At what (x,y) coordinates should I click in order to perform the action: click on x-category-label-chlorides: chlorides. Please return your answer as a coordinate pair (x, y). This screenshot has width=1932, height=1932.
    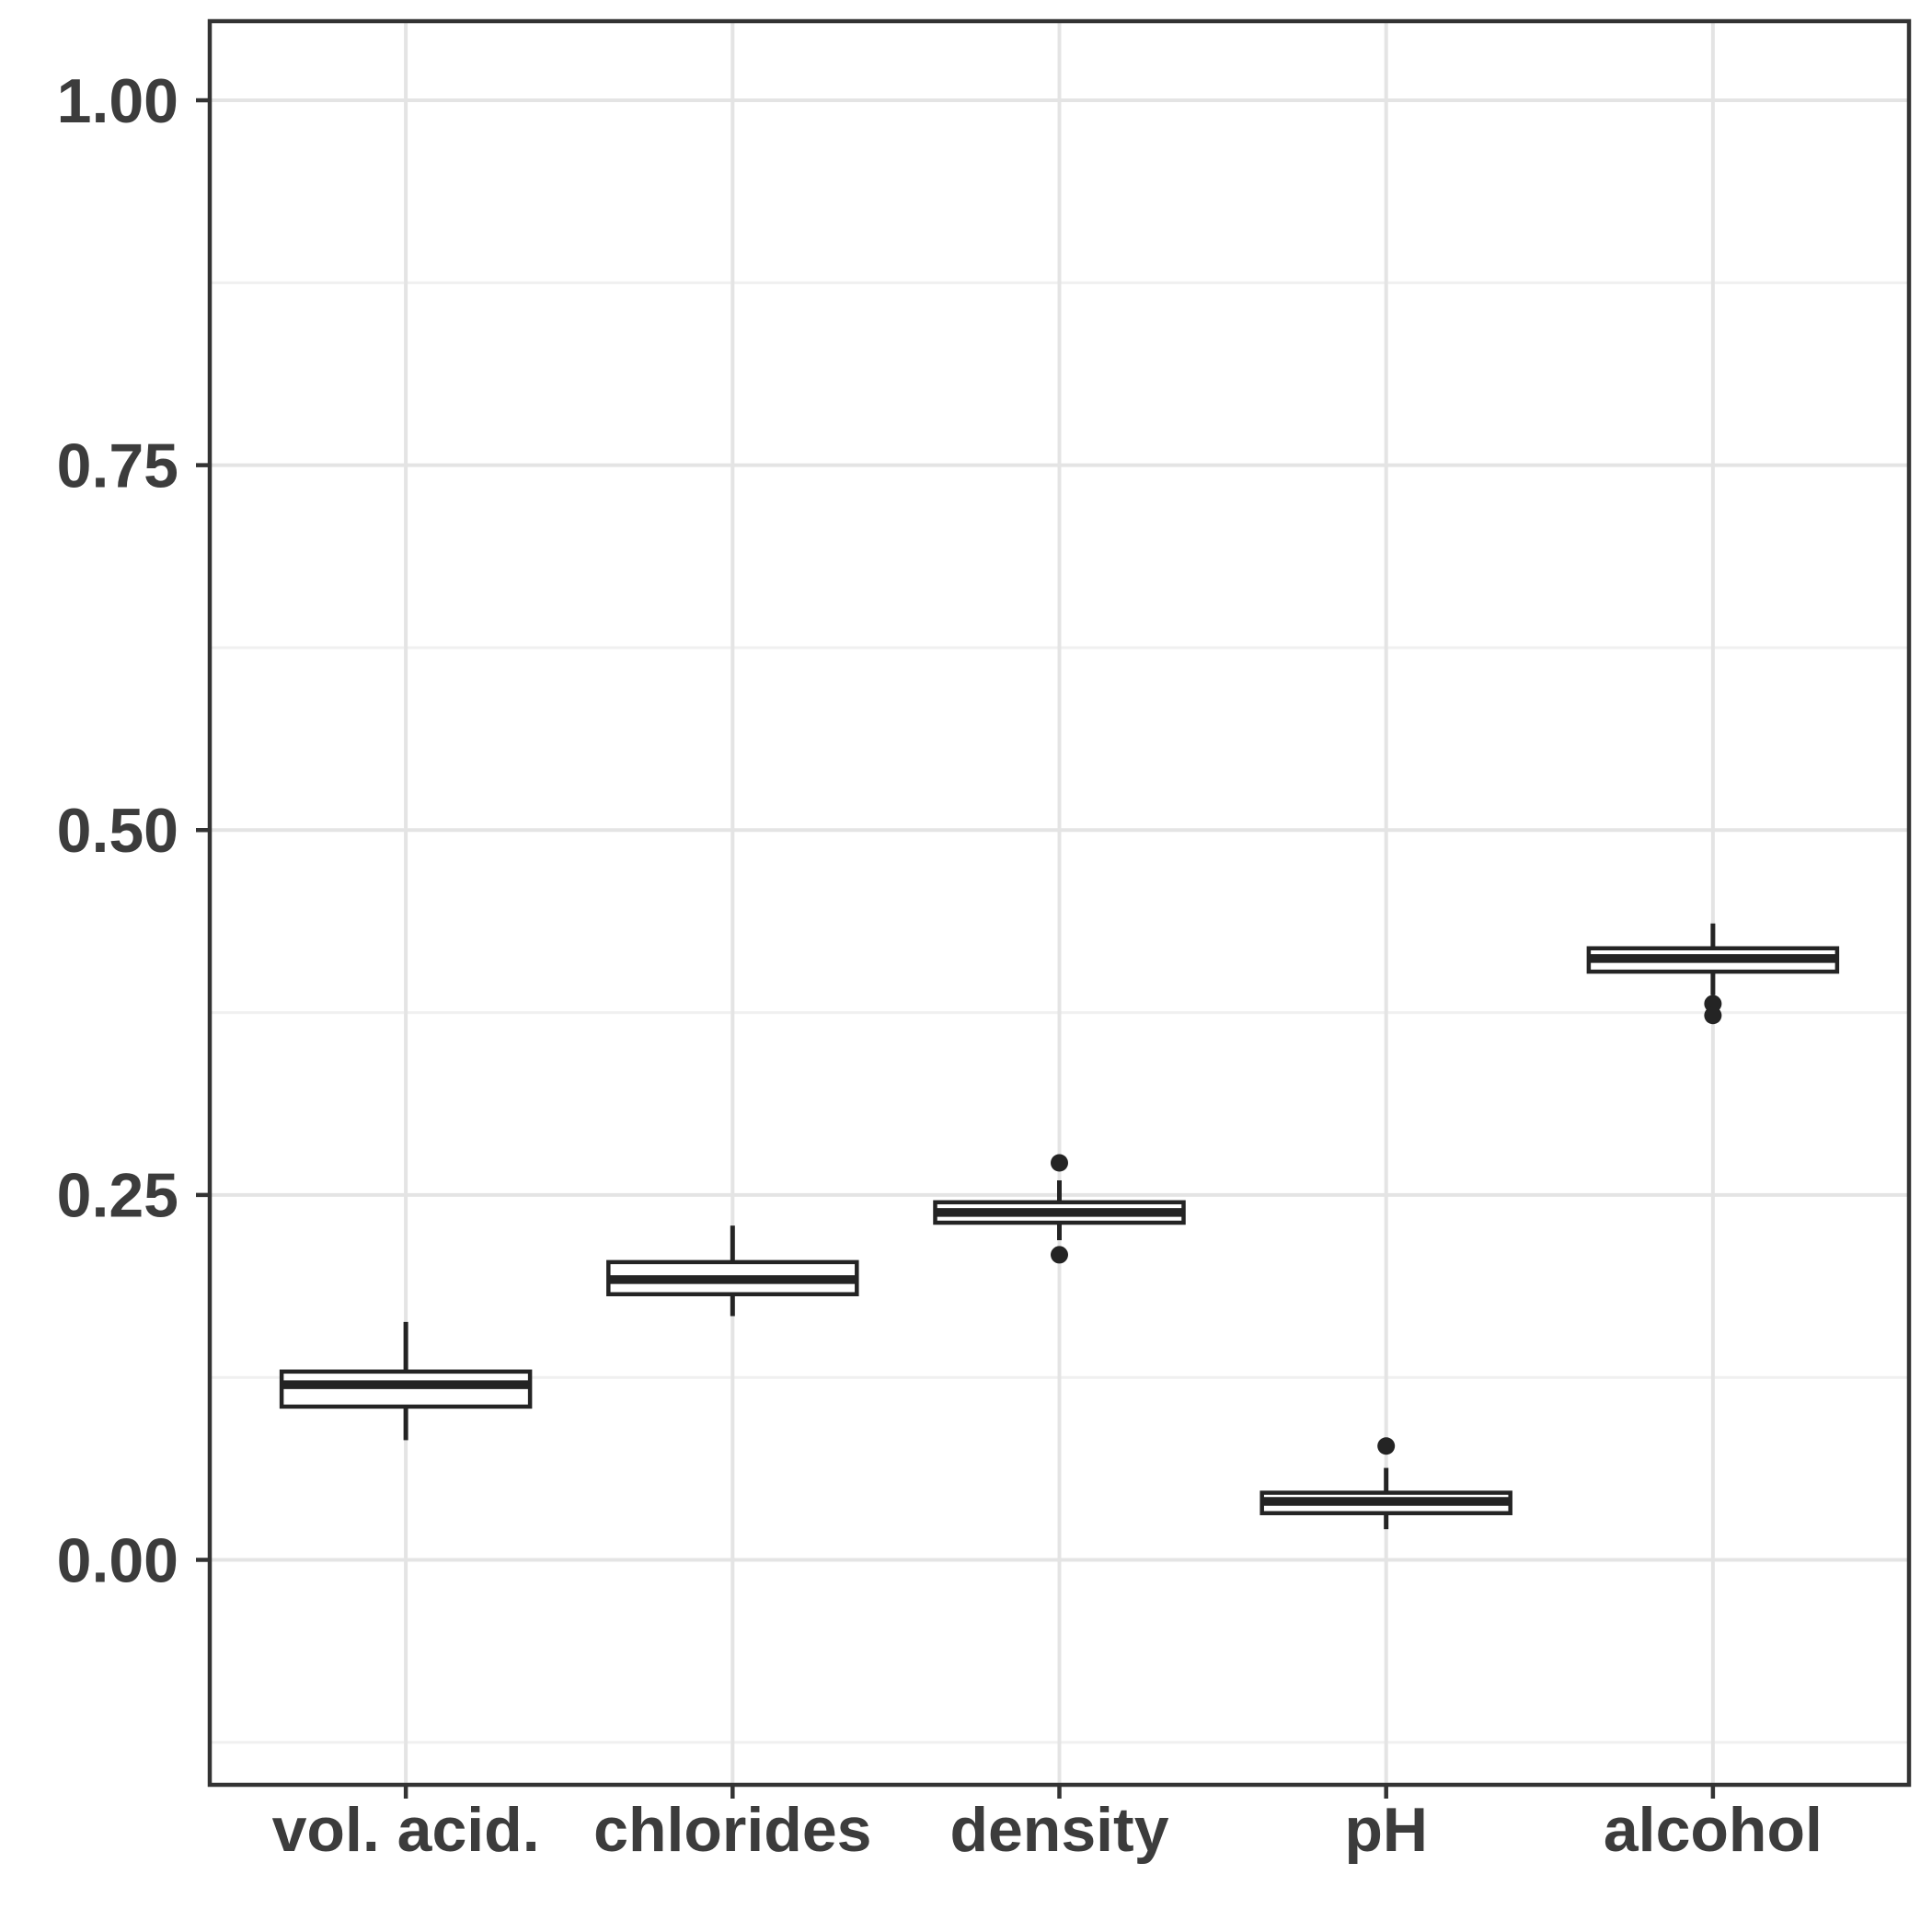
    Looking at the image, I should click on (732, 1830).